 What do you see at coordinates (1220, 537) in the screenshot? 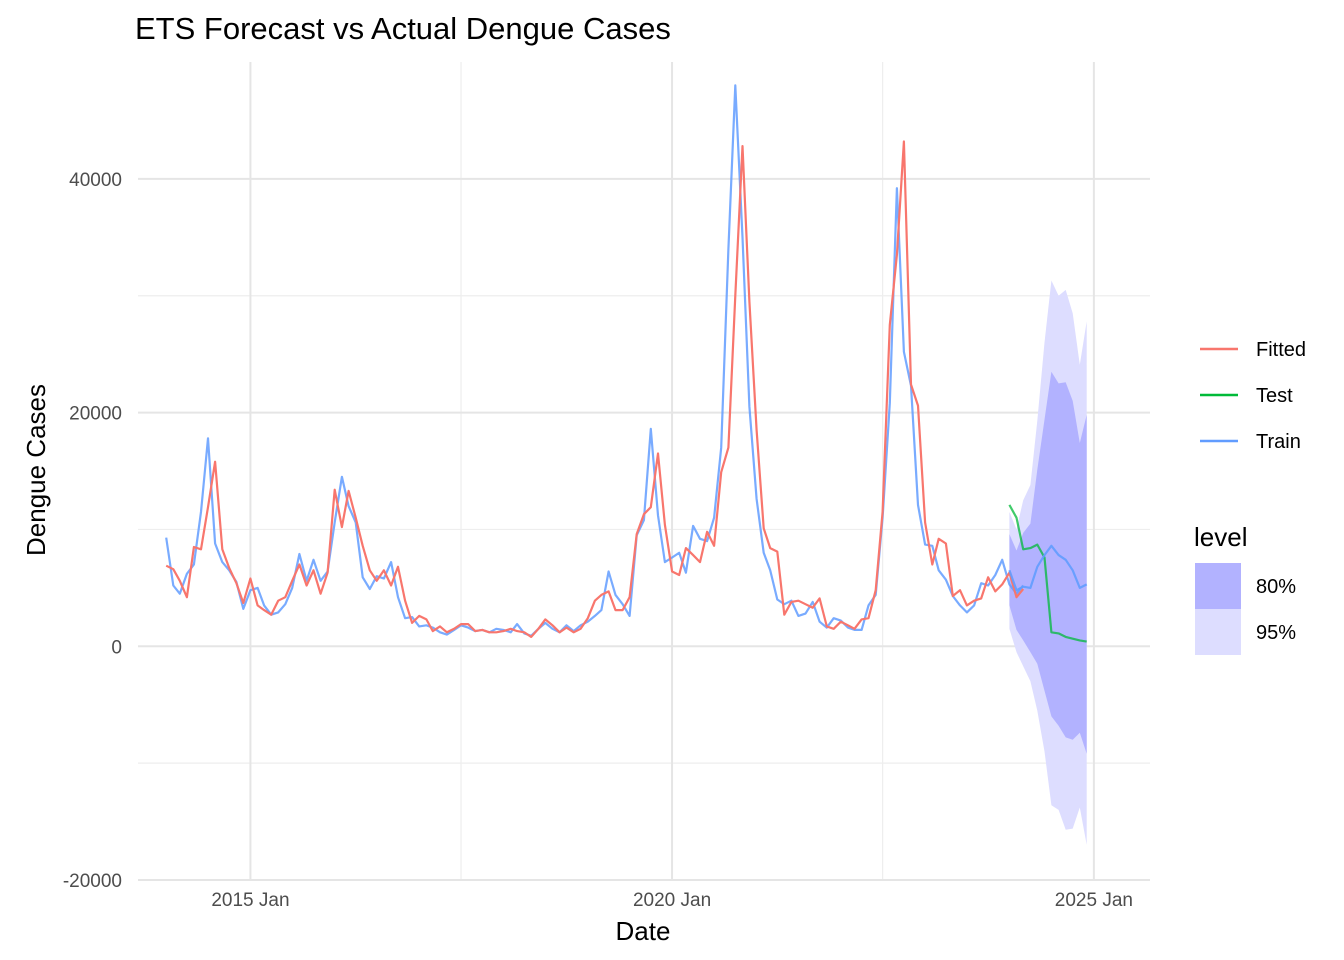
I see `legend-title: level` at bounding box center [1220, 537].